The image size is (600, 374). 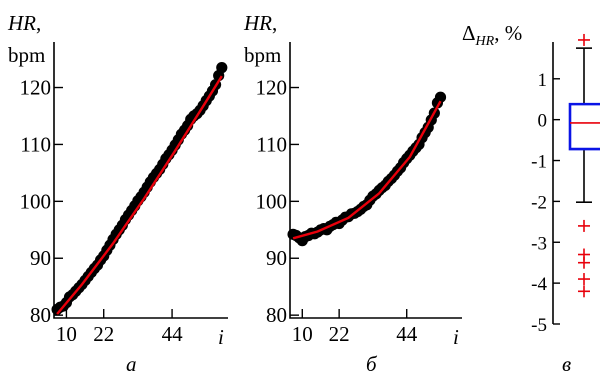 I want to click on fit-line, so click(x=367, y=170).